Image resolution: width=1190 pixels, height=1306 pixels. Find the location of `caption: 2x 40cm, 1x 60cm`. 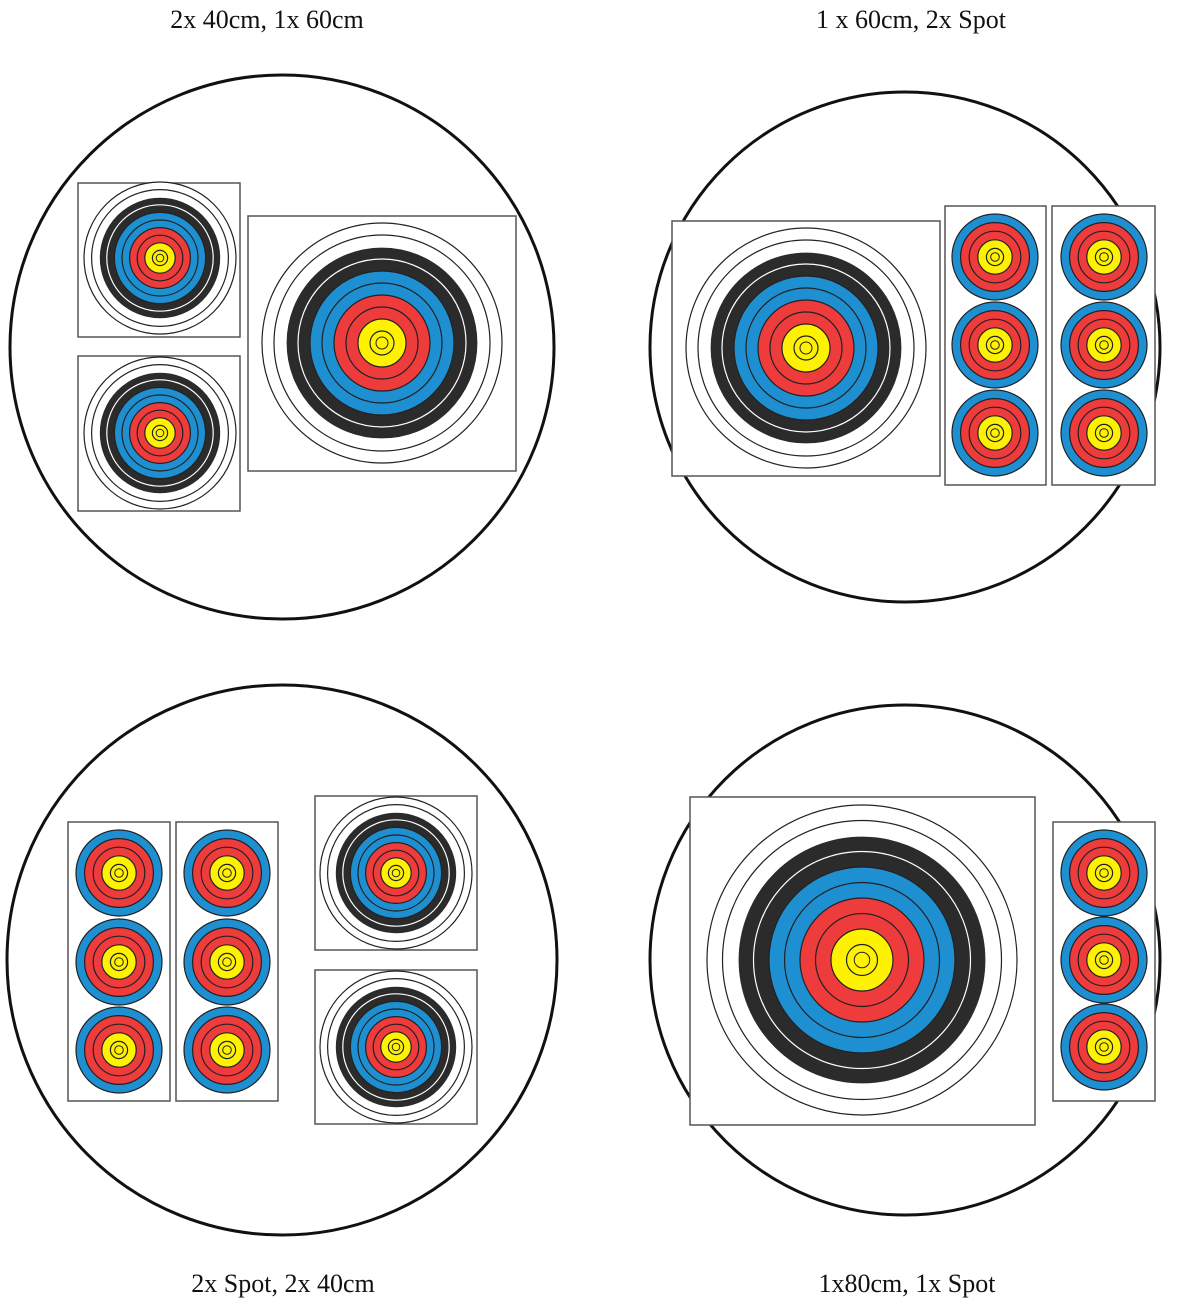

caption: 2x 40cm, 1x 60cm is located at coordinates (267, 19).